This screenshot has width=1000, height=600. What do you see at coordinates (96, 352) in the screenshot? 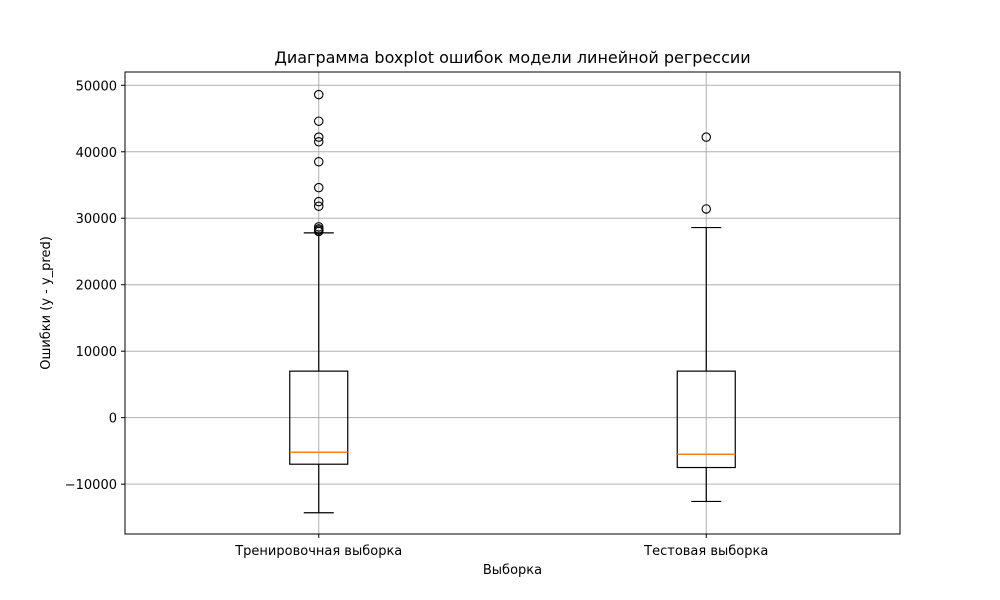
I see `y-tick-label: 10000` at bounding box center [96, 352].